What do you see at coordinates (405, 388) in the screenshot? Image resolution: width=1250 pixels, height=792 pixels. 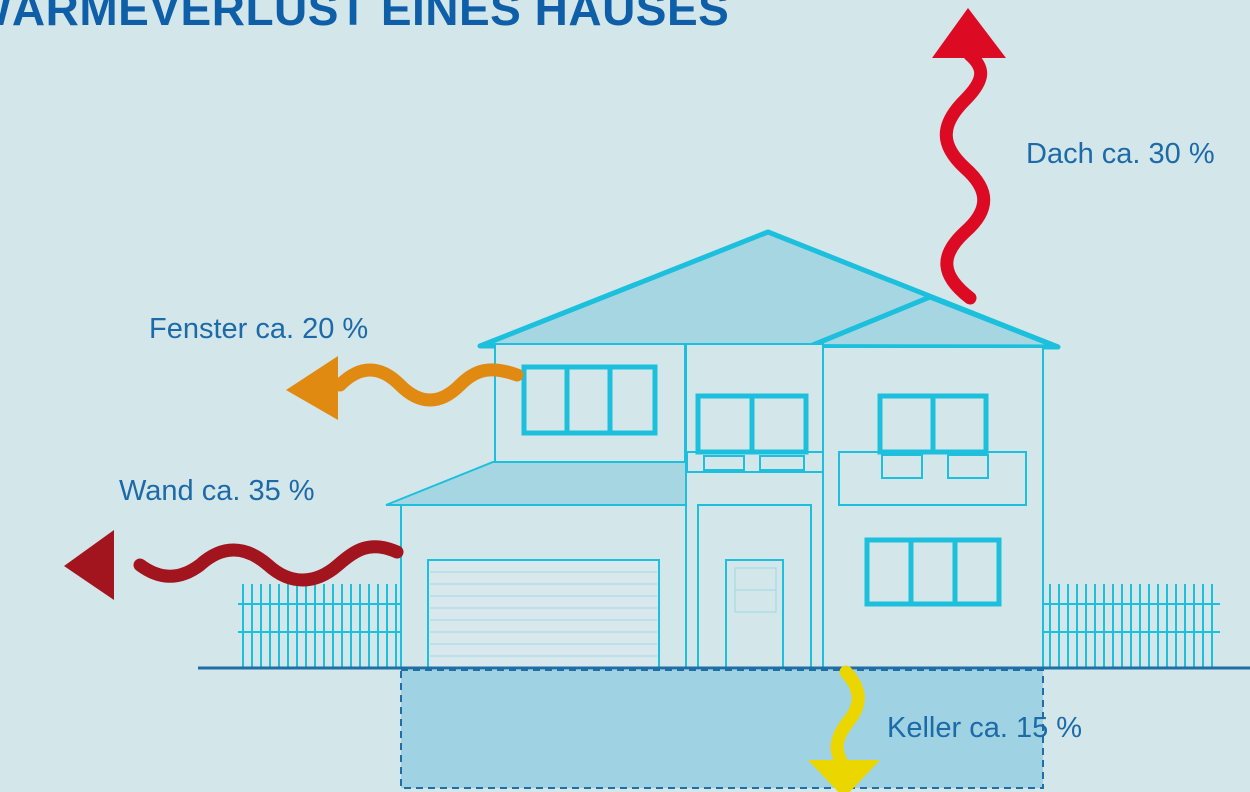 I see `wavy-arrow-left-icon` at bounding box center [405, 388].